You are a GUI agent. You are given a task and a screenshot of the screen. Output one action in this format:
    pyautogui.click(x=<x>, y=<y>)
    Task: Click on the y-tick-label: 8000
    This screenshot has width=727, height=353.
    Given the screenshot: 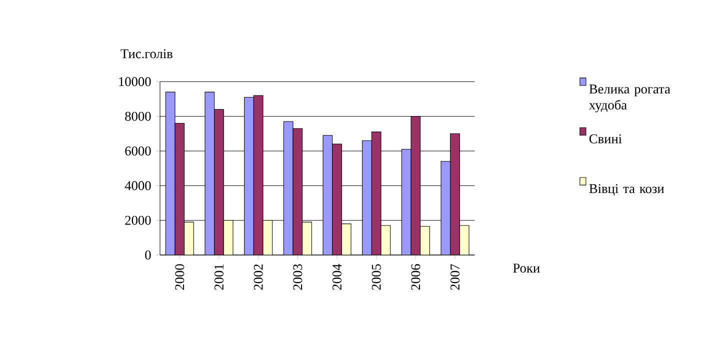 What is the action you would take?
    pyautogui.click(x=138, y=116)
    